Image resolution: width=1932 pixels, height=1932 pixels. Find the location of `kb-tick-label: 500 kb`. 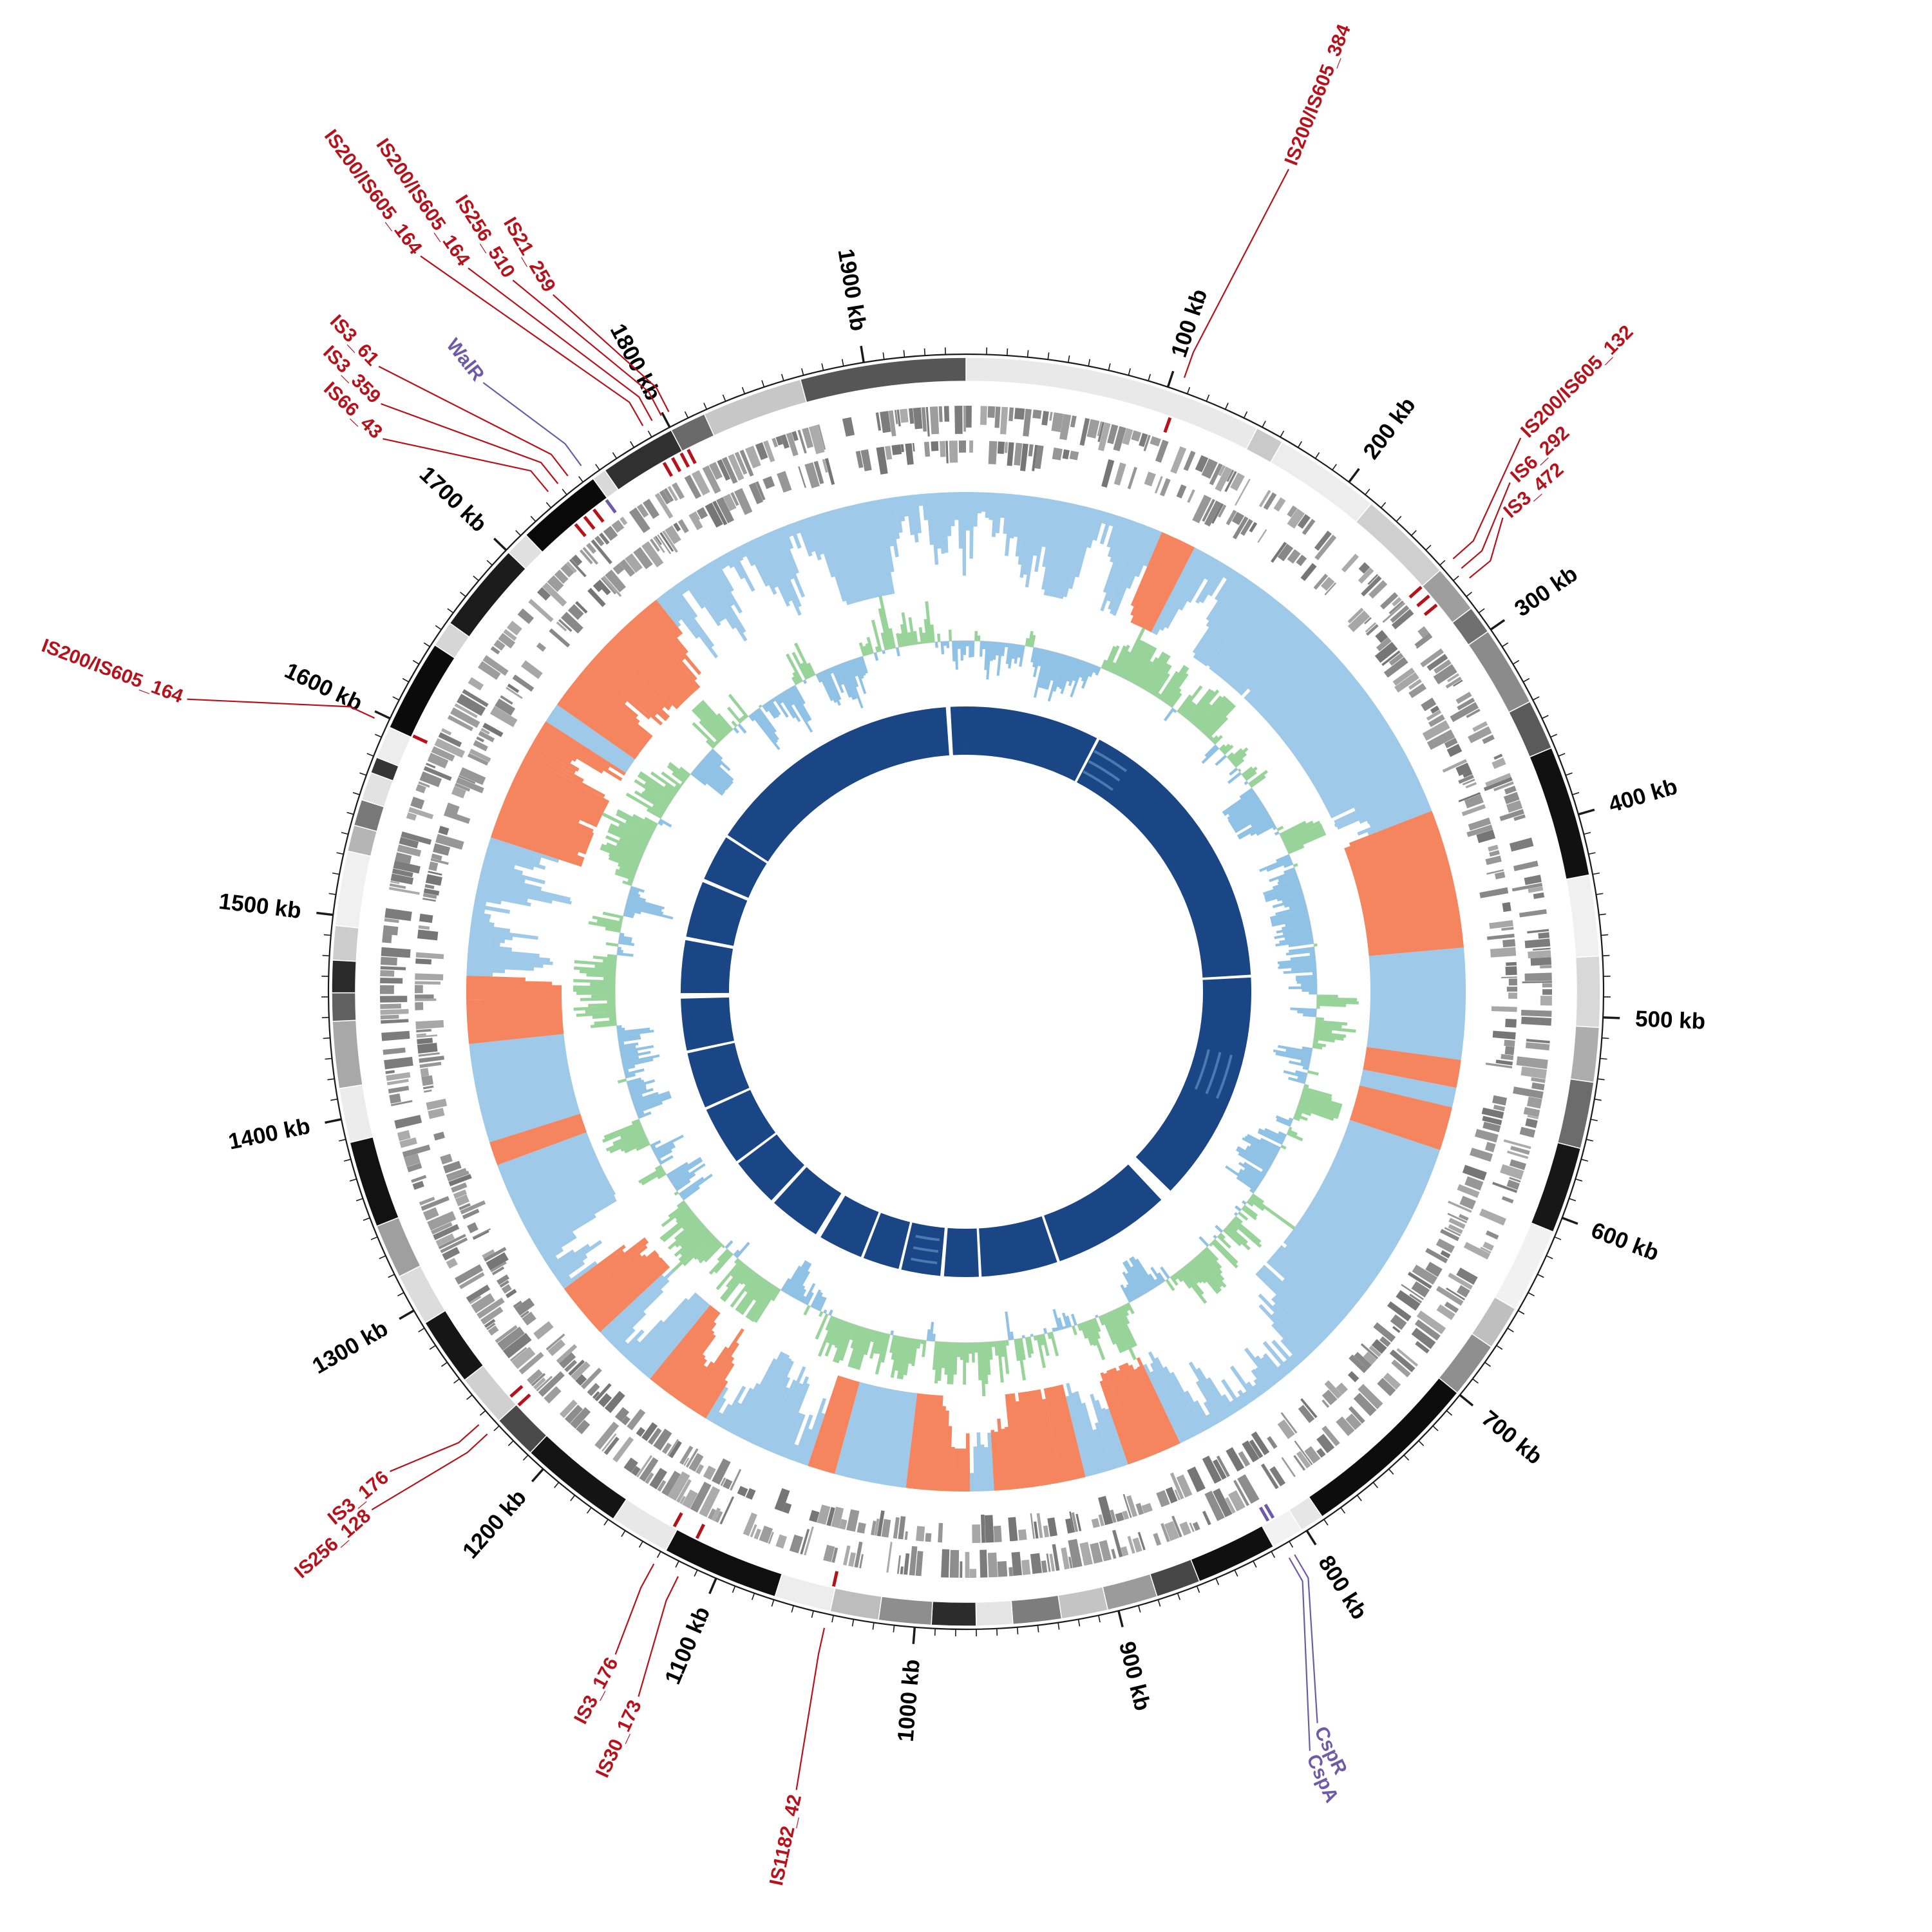

kb-tick-label: 500 kb is located at coordinates (1669, 1020).